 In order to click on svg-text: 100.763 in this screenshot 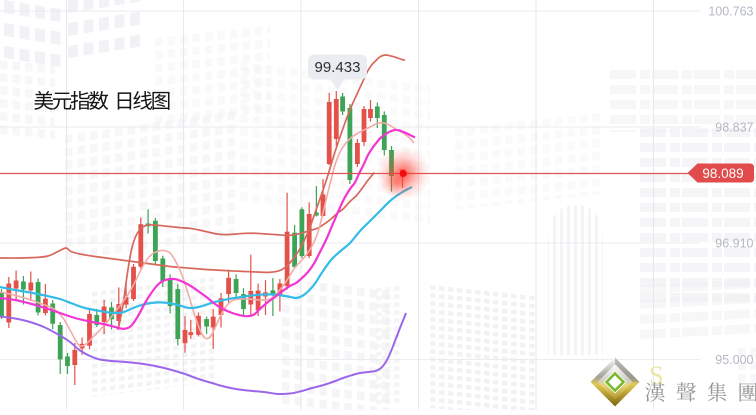, I will do `click(730, 12)`.